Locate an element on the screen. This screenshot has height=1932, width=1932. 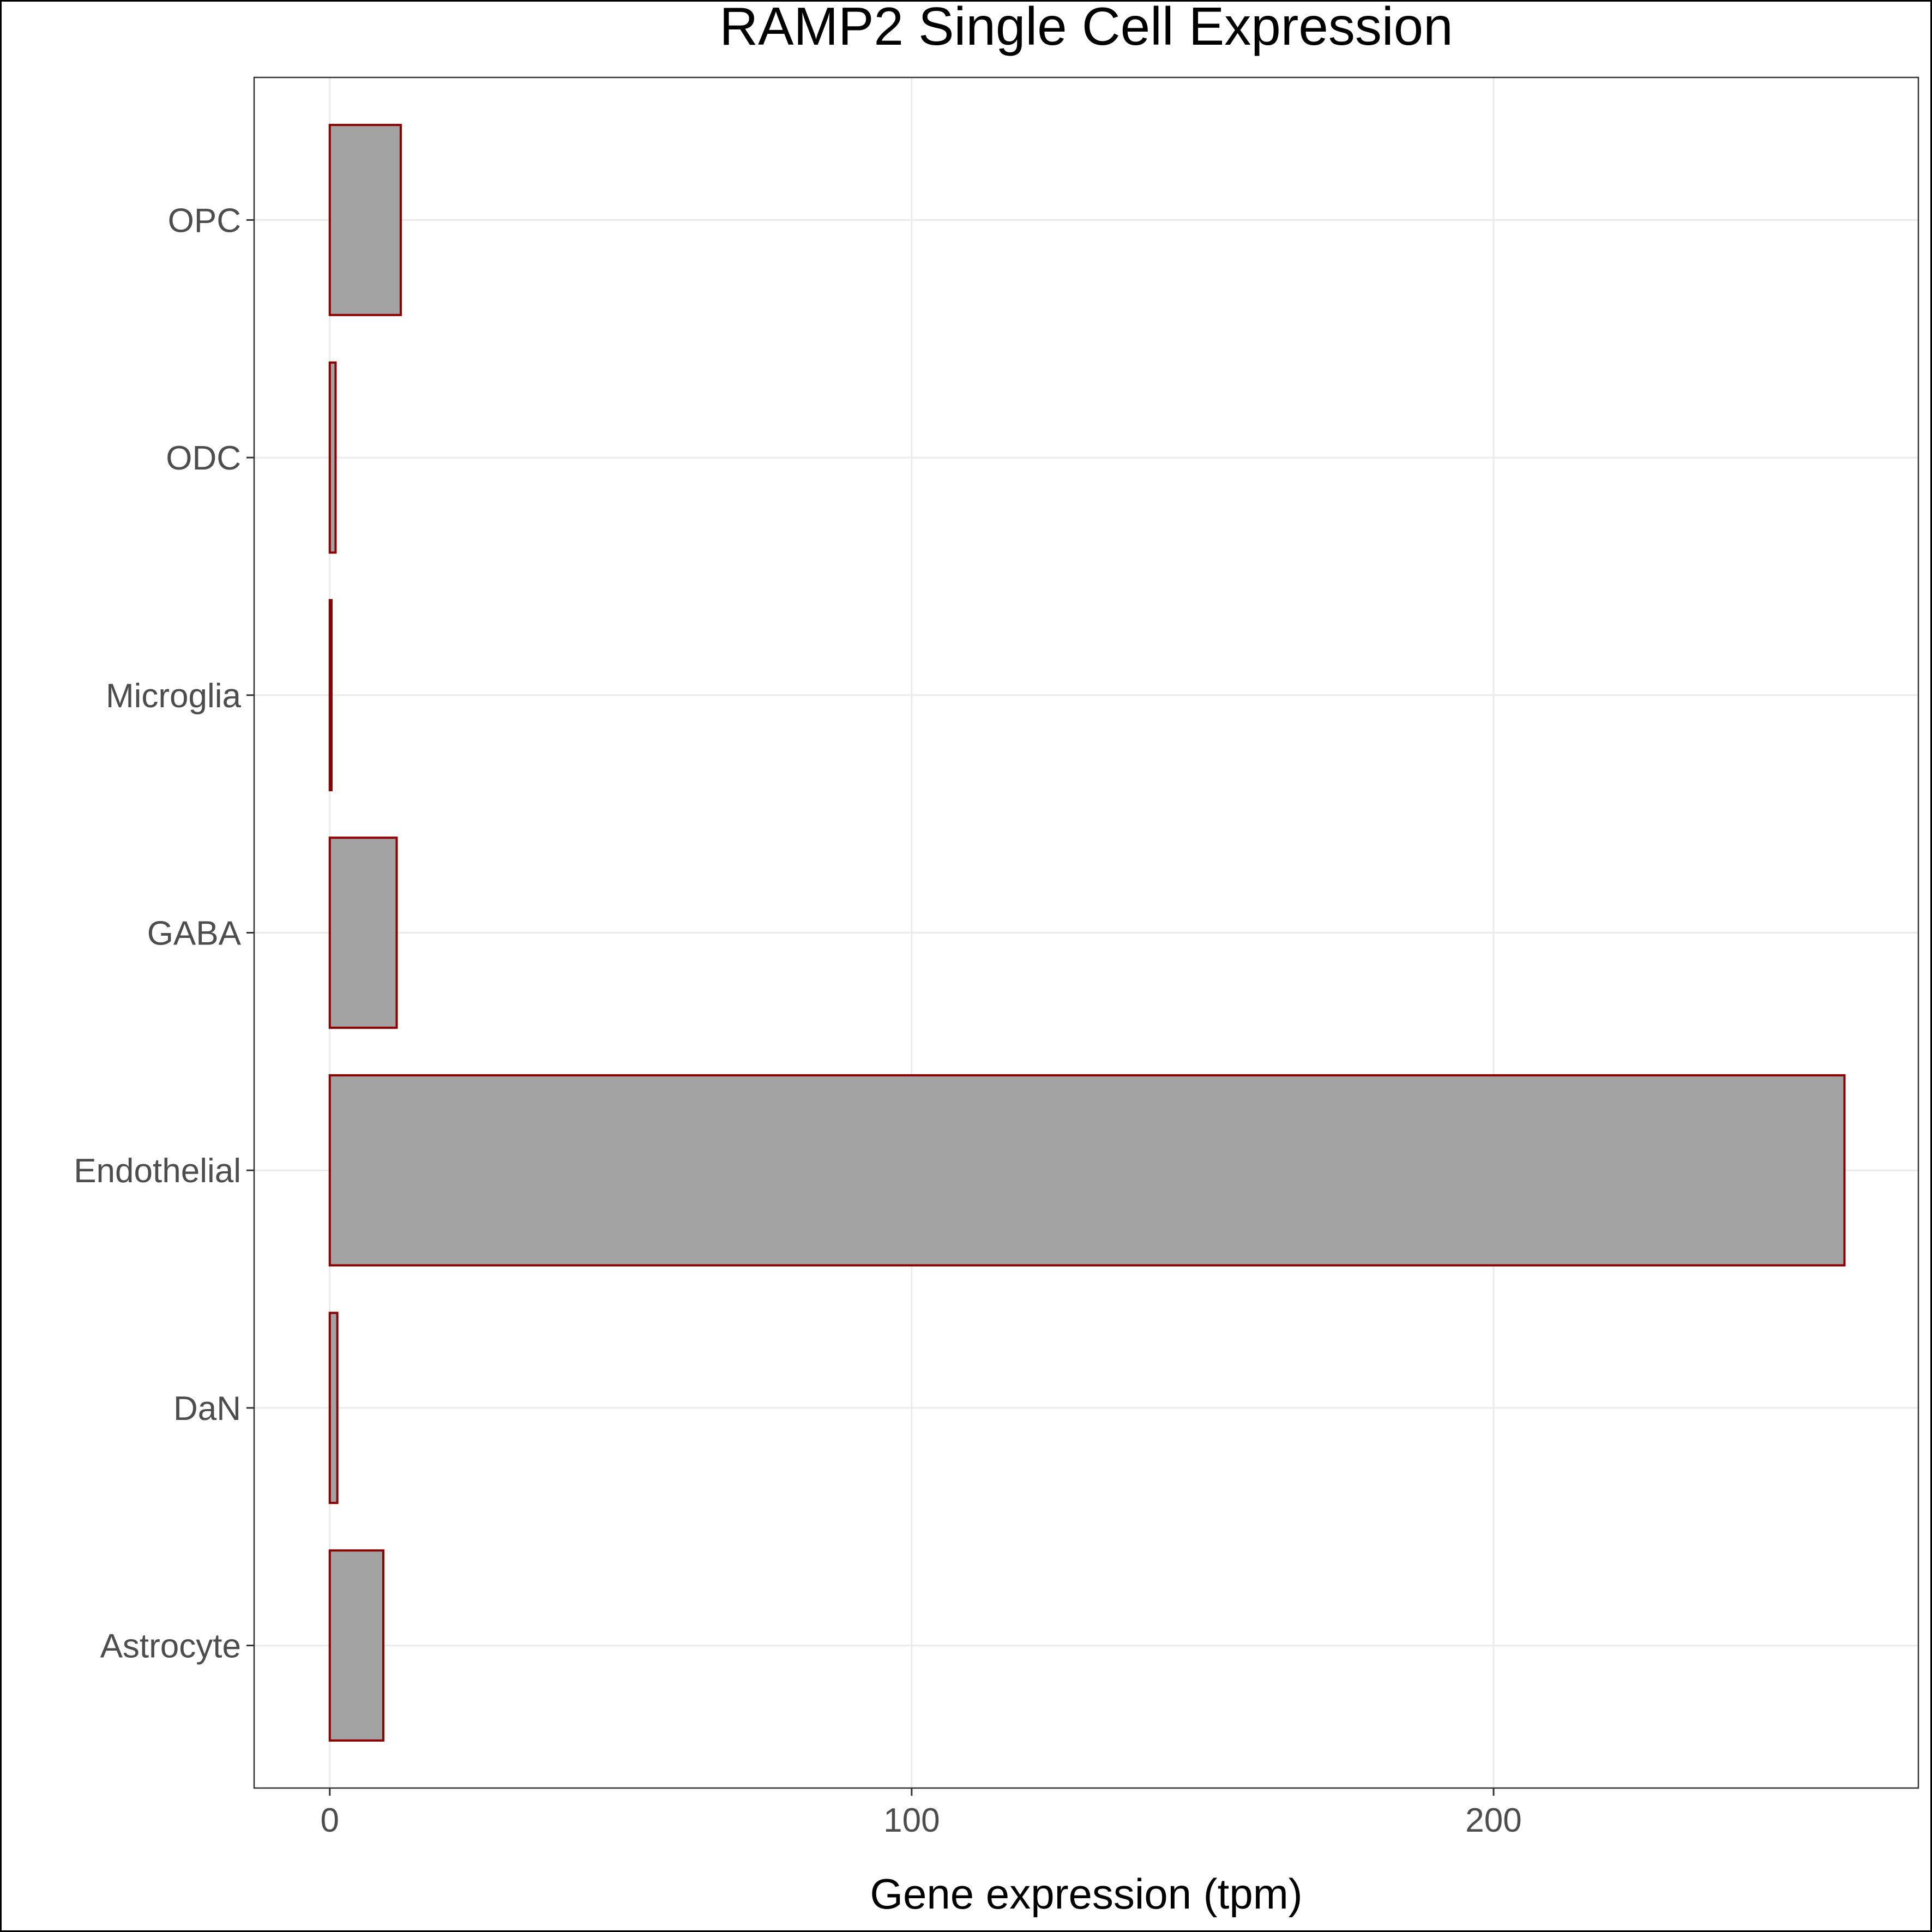
chart-title: RAMP2 Single Cell Expression is located at coordinates (1086, 28).